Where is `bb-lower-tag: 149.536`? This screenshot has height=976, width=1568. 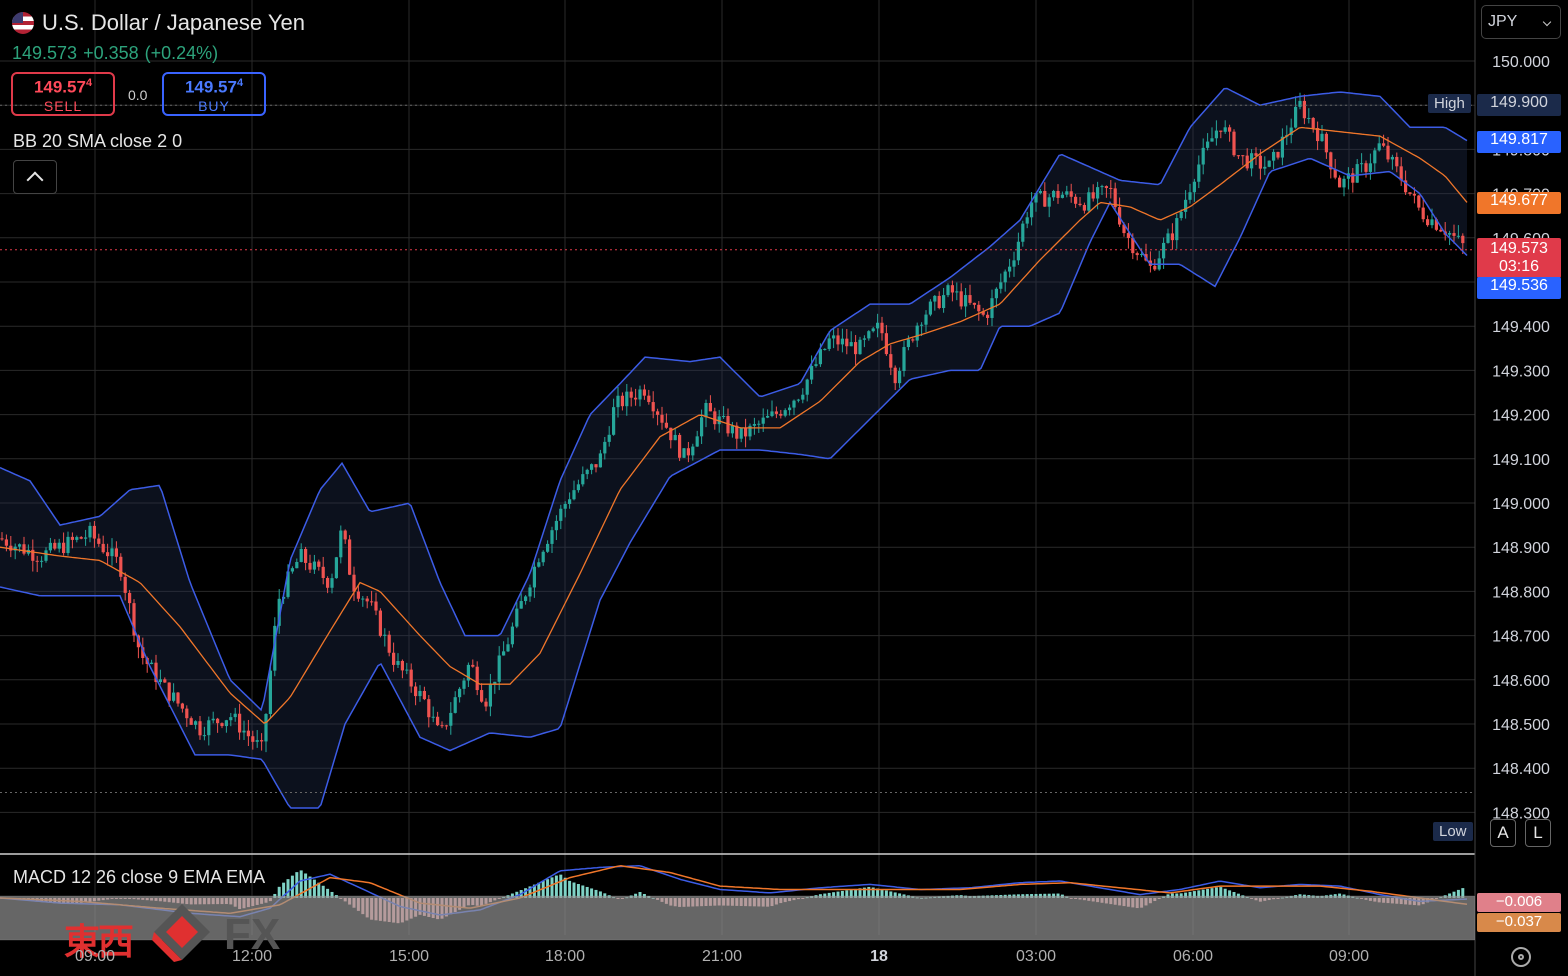 bb-lower-tag: 149.536 is located at coordinates (1519, 288).